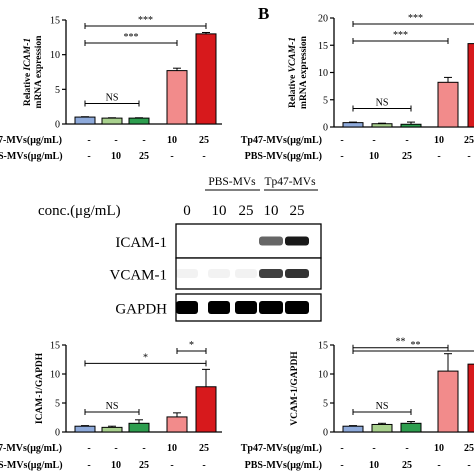 The height and width of the screenshot is (474, 474). What do you see at coordinates (40, 388) in the screenshot?
I see `y-axis-label: ICAM-1/GAPDH` at bounding box center [40, 388].